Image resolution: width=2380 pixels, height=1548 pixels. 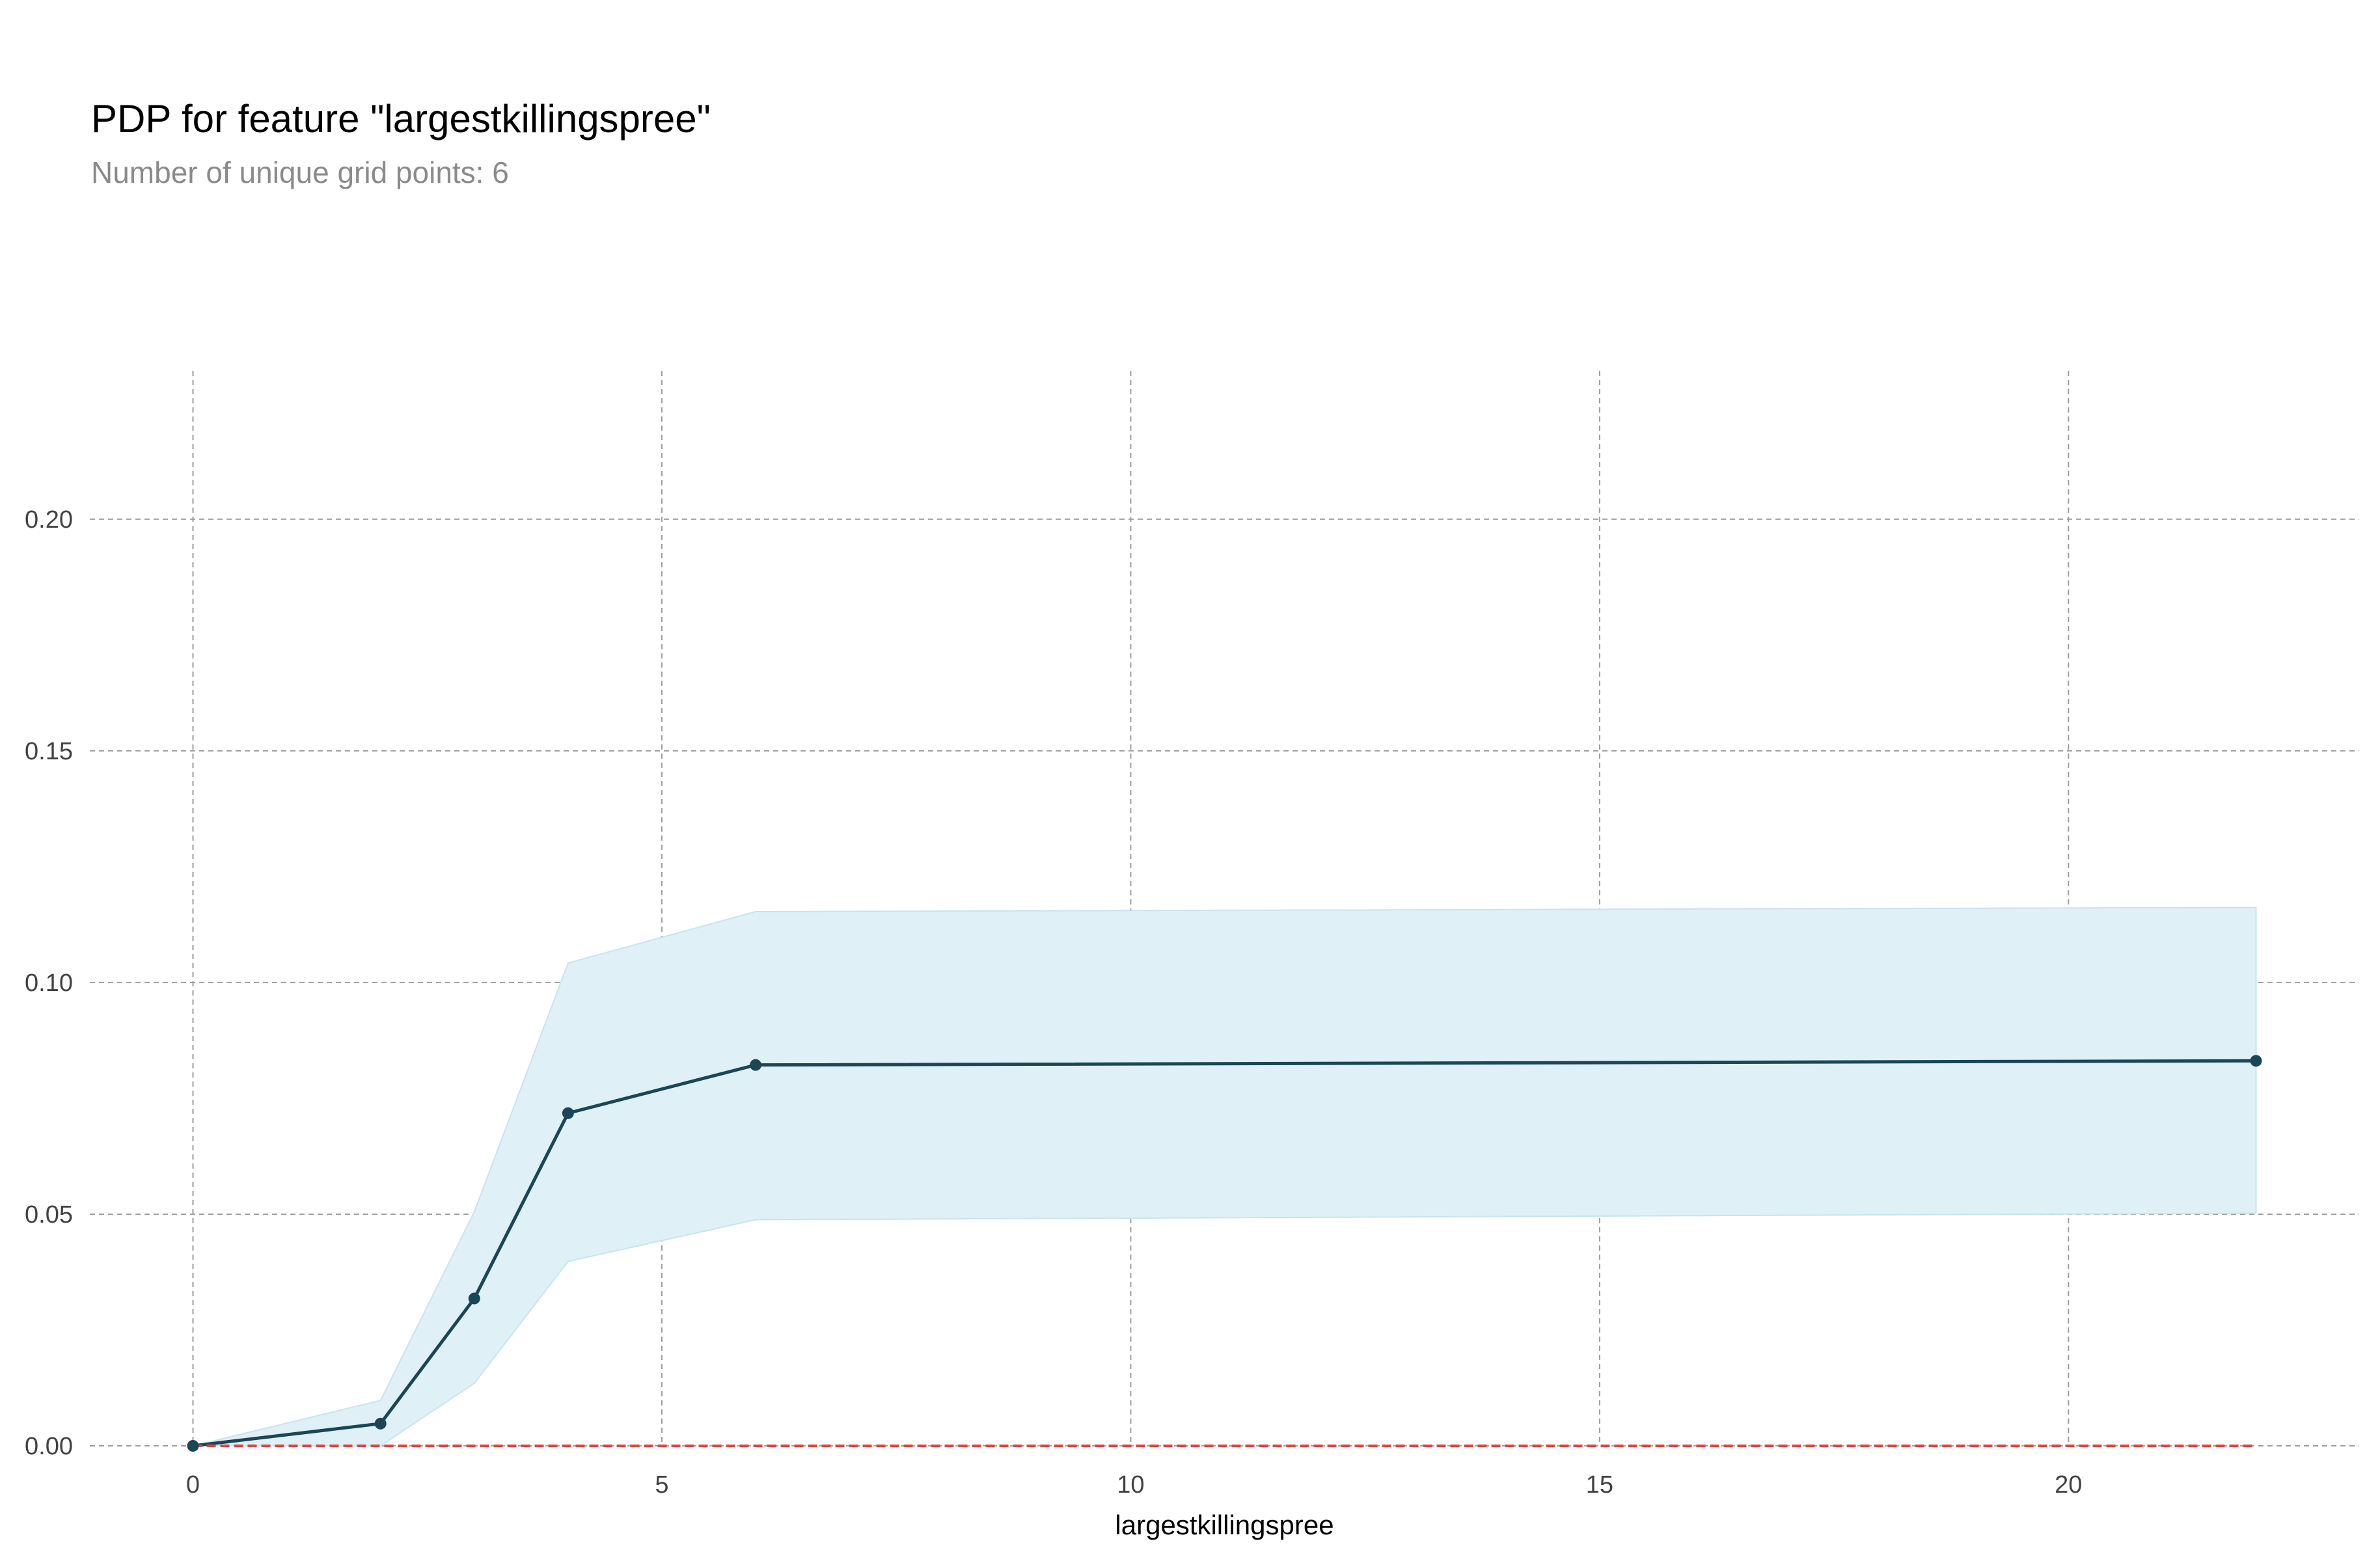 What do you see at coordinates (1130, 1485) in the screenshot?
I see `x-tick-label: 10` at bounding box center [1130, 1485].